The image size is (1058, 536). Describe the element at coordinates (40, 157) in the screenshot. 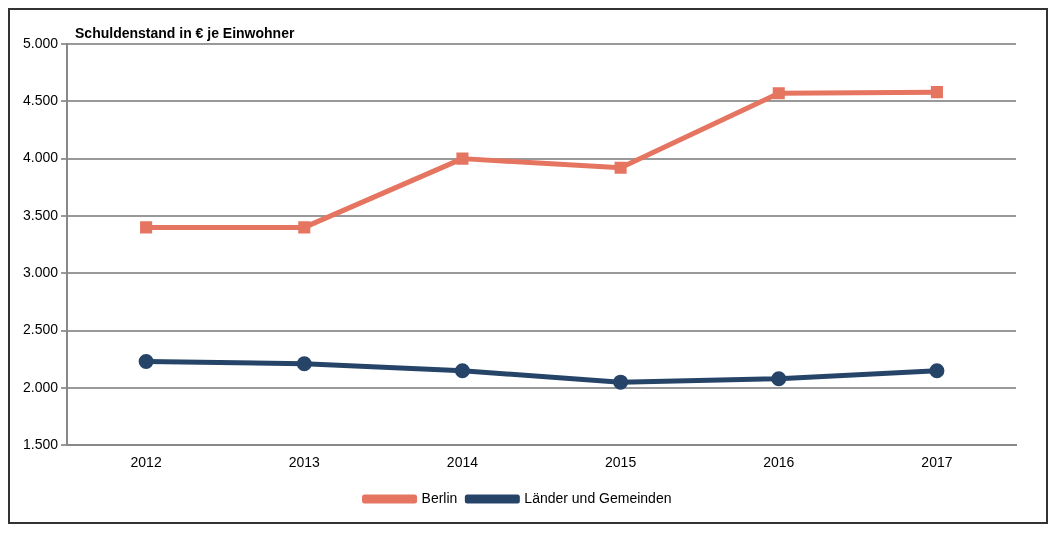

I see `y-tick-label: 4.000` at that location.